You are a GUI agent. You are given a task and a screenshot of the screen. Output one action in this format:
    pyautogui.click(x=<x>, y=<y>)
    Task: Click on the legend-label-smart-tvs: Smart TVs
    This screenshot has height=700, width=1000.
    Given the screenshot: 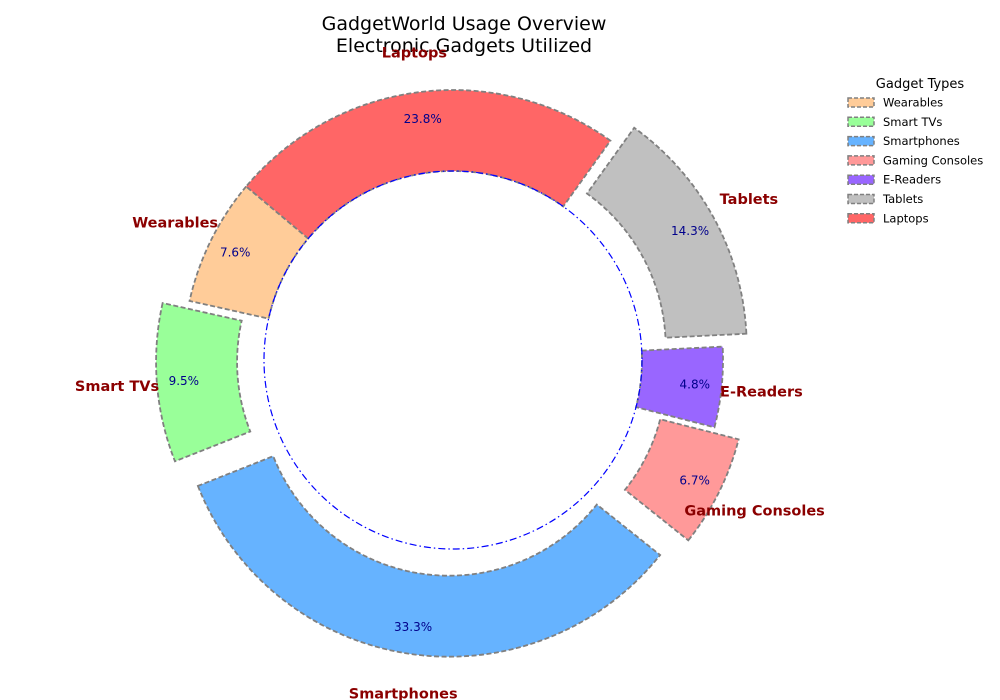 What is the action you would take?
    pyautogui.click(x=912, y=122)
    